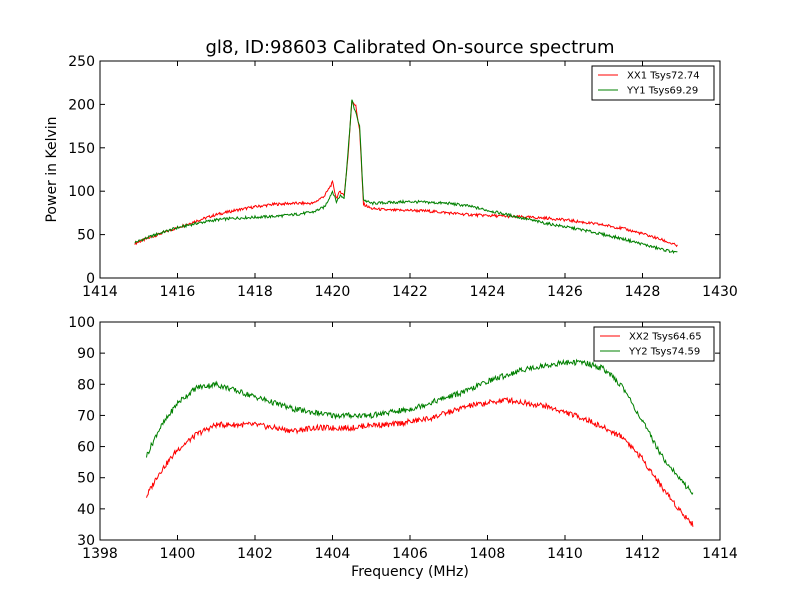  Describe the element at coordinates (333, 292) in the screenshot. I see `x-tick-label: 1420` at that location.